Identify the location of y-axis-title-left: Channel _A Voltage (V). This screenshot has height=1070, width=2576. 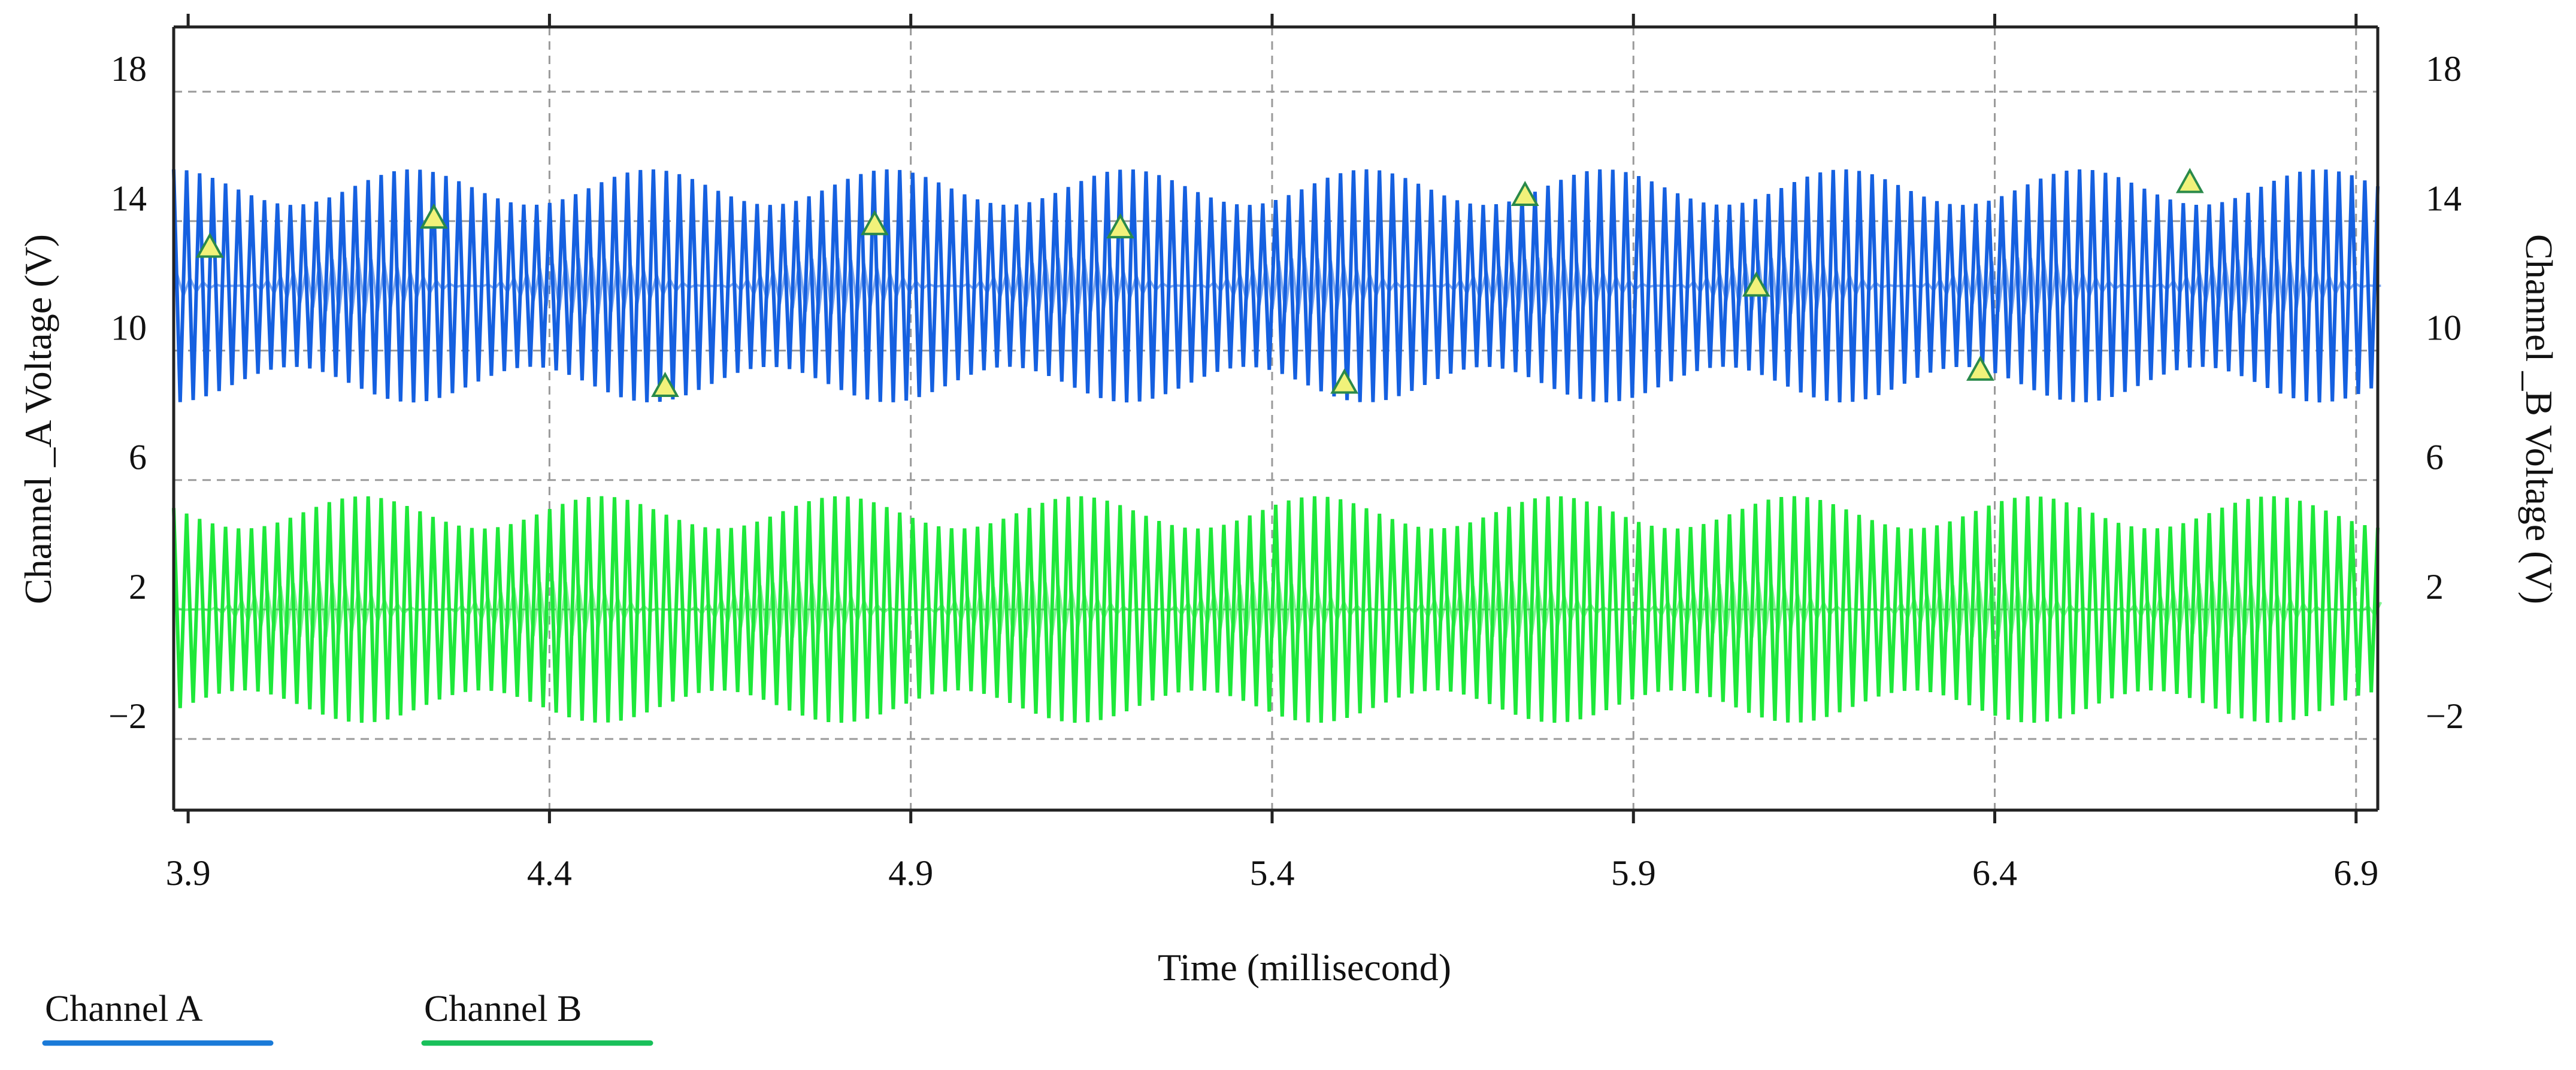
(38, 419).